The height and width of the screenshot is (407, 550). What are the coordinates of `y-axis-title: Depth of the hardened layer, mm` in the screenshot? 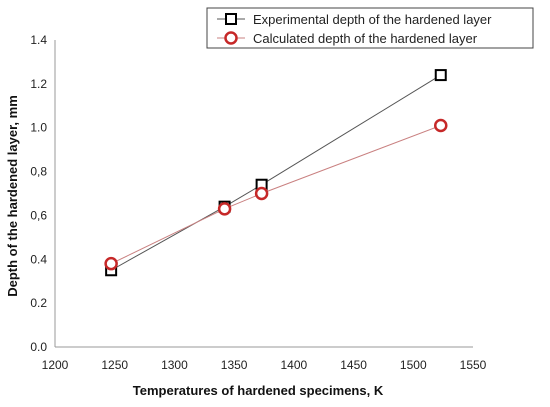 It's located at (12, 196).